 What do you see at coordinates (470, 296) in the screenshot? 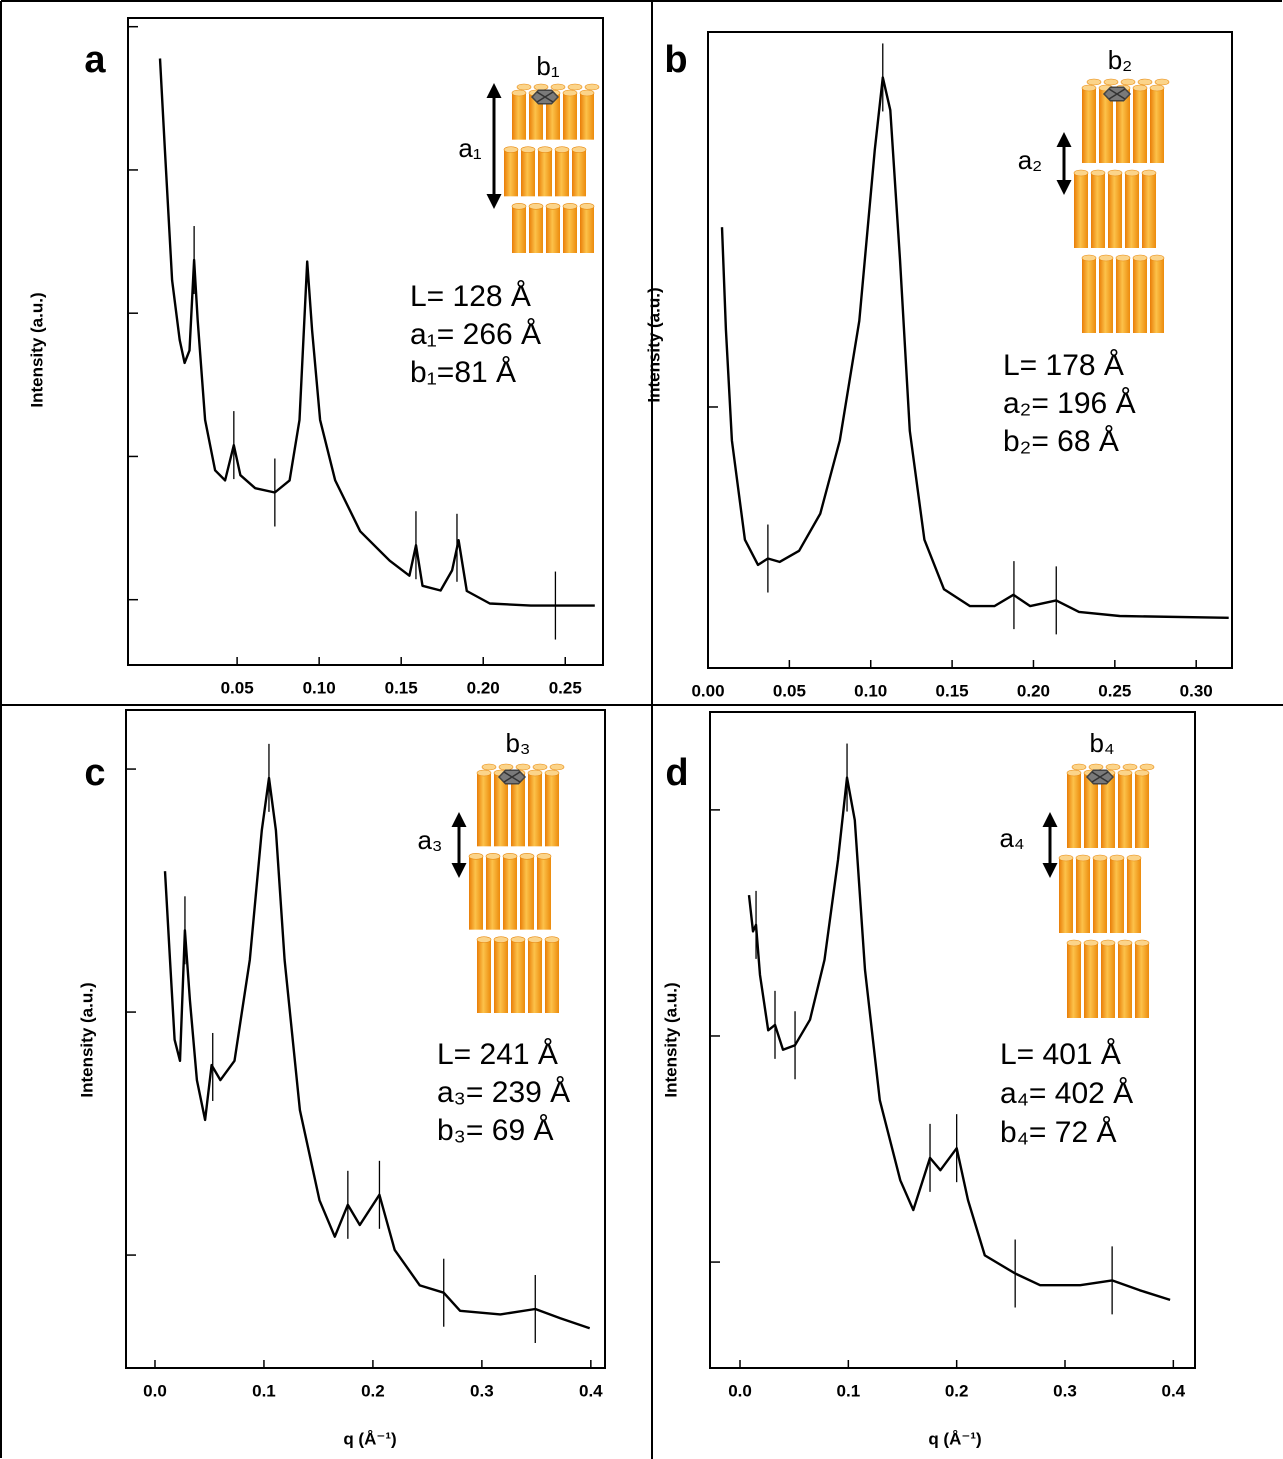
I see `annotation: L= 128 Å` at bounding box center [470, 296].